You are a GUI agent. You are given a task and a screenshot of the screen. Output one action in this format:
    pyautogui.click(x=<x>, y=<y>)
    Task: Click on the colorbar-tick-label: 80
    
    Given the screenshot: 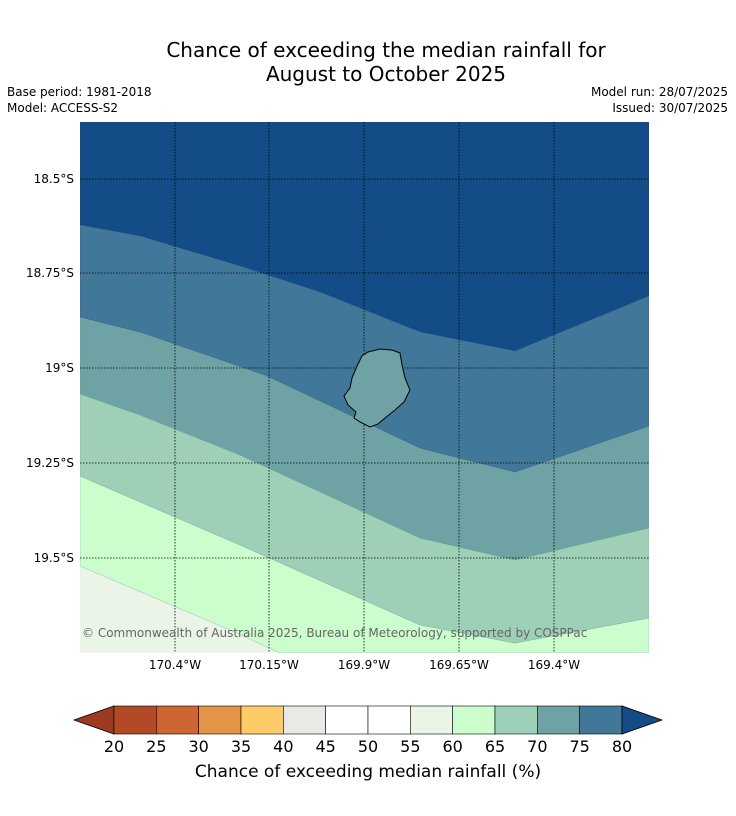 What is the action you would take?
    pyautogui.click(x=622, y=746)
    